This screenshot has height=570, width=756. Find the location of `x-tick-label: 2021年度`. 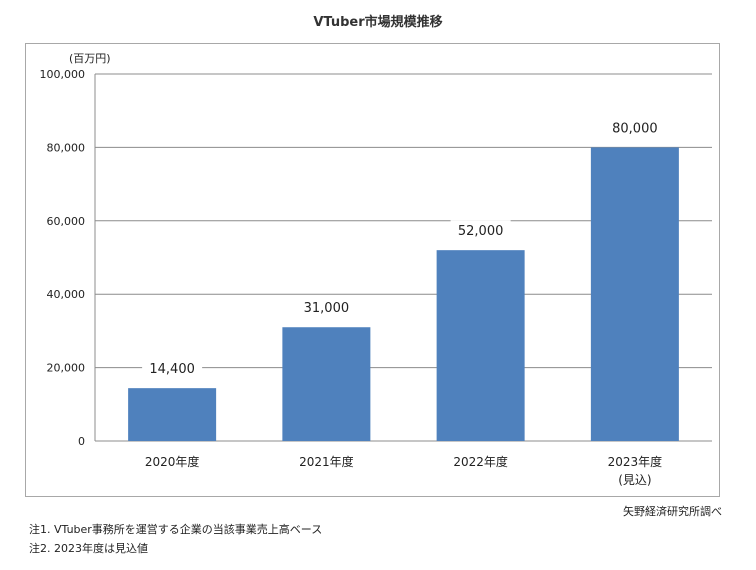

x-tick-label: 2021年度 is located at coordinates (326, 461).